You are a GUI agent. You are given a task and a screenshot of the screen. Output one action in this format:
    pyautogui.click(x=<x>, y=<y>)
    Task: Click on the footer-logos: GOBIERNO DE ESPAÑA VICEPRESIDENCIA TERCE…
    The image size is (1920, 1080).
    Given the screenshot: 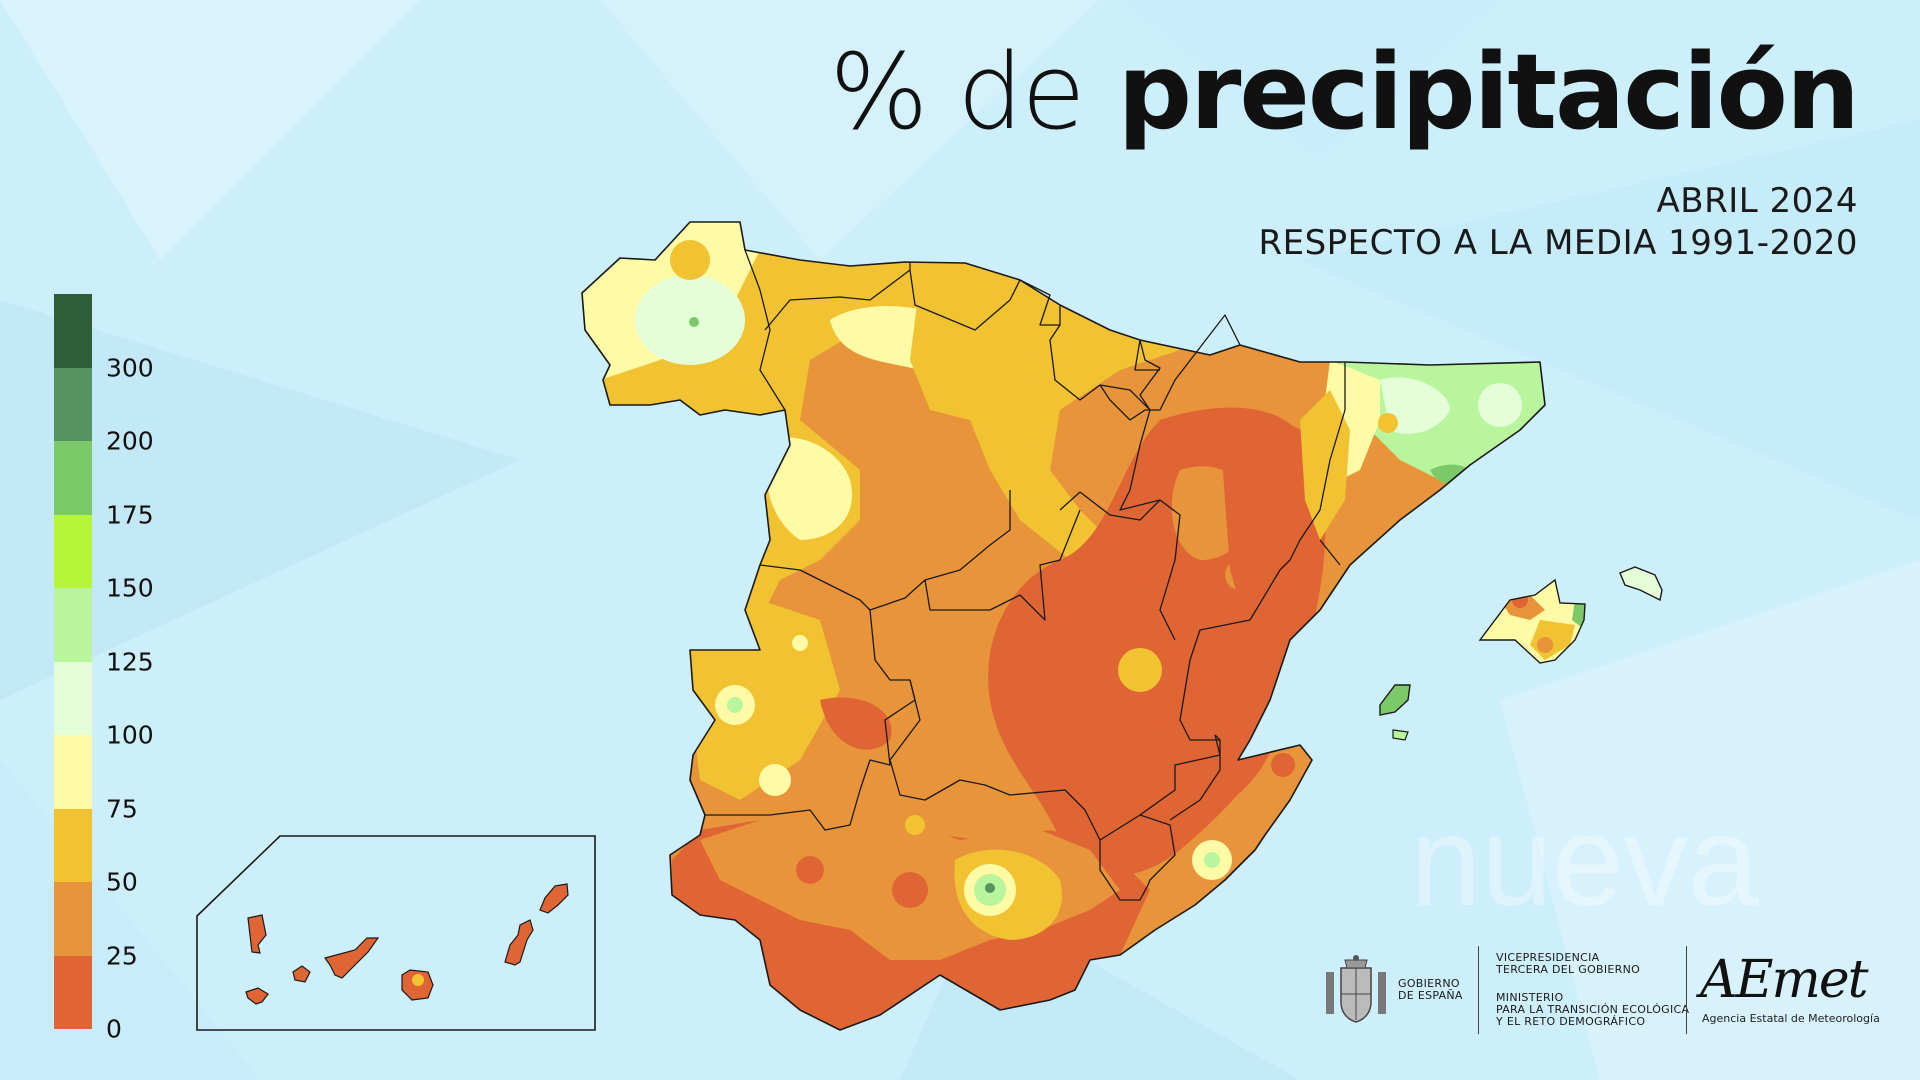 What is the action you would take?
    pyautogui.click(x=1600, y=990)
    